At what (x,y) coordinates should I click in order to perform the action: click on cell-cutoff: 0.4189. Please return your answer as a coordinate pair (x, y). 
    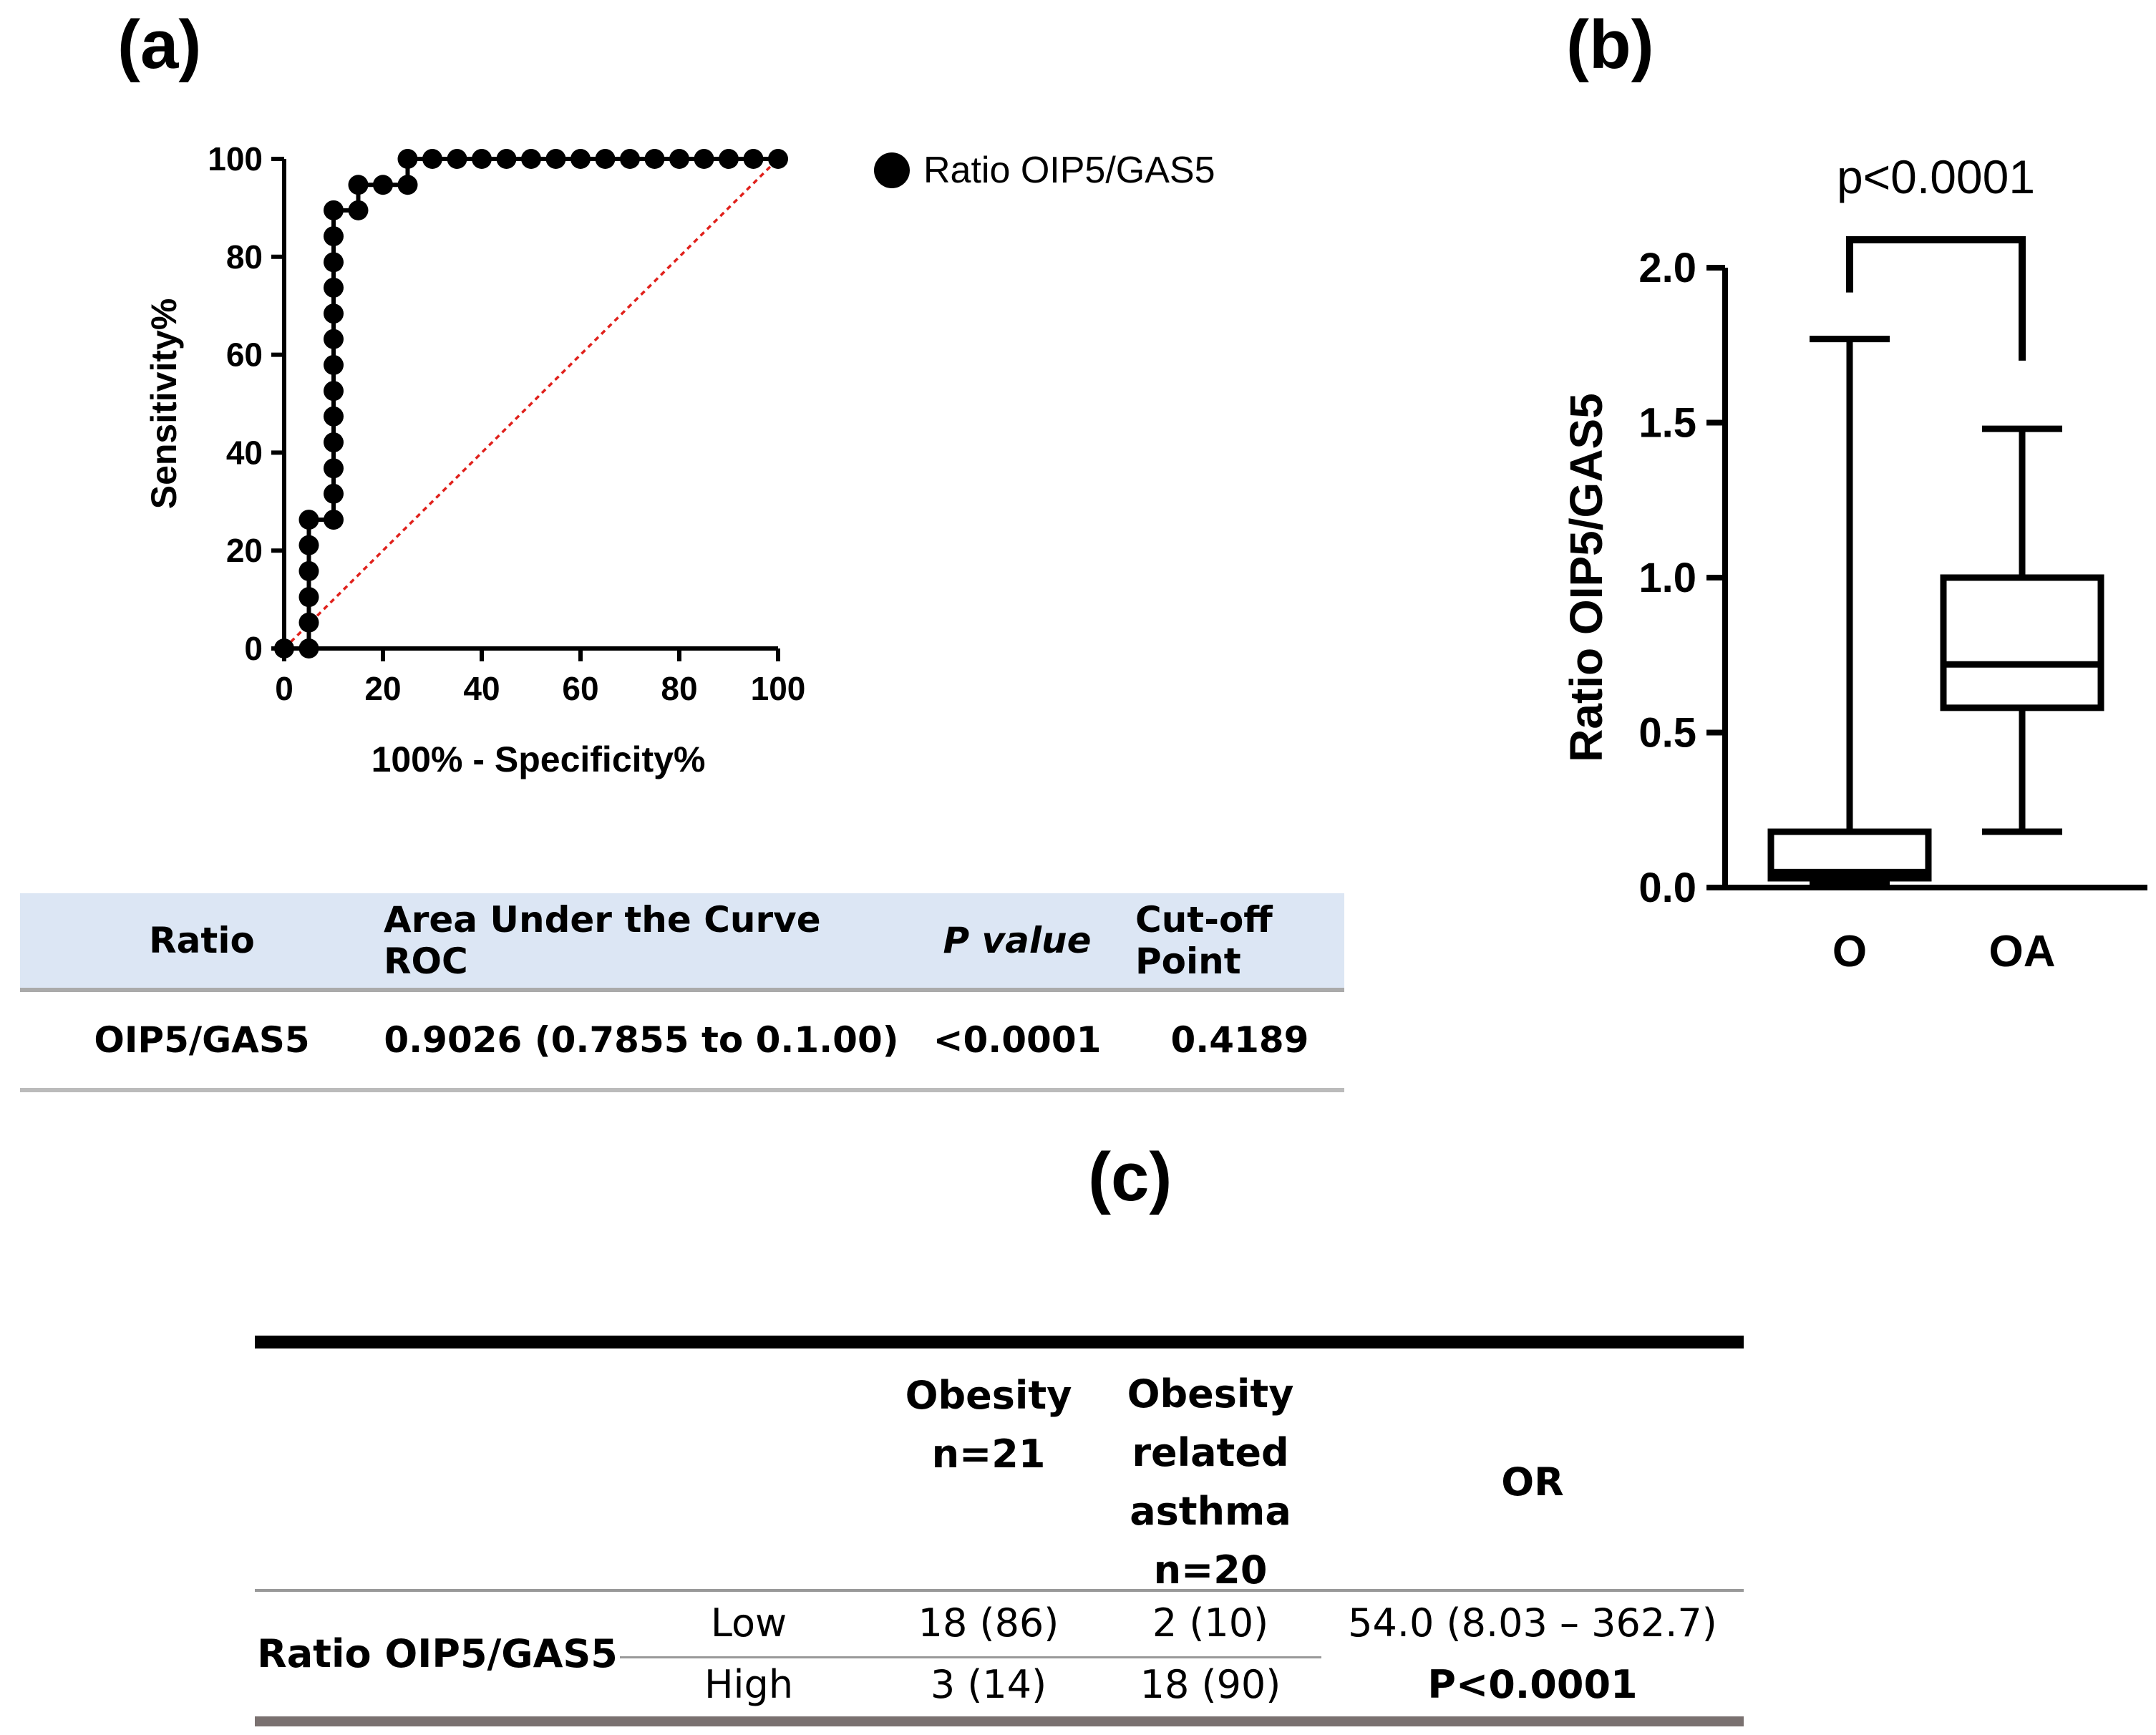
    Looking at the image, I should click on (1239, 1040).